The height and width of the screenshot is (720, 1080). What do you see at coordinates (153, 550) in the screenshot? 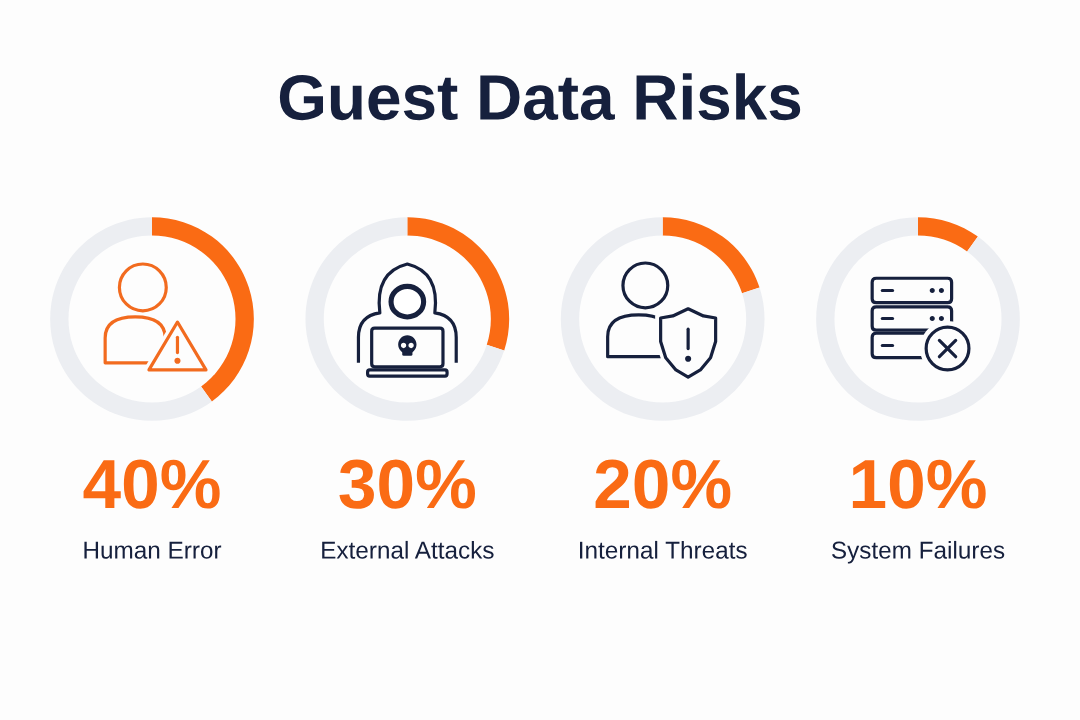
I see `text: Human Error` at bounding box center [153, 550].